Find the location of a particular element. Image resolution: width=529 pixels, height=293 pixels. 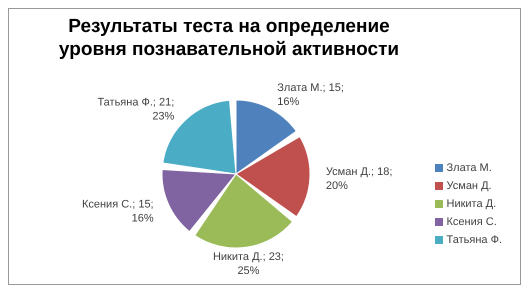

legend-label: Татьяна Ф. is located at coordinates (474, 240).